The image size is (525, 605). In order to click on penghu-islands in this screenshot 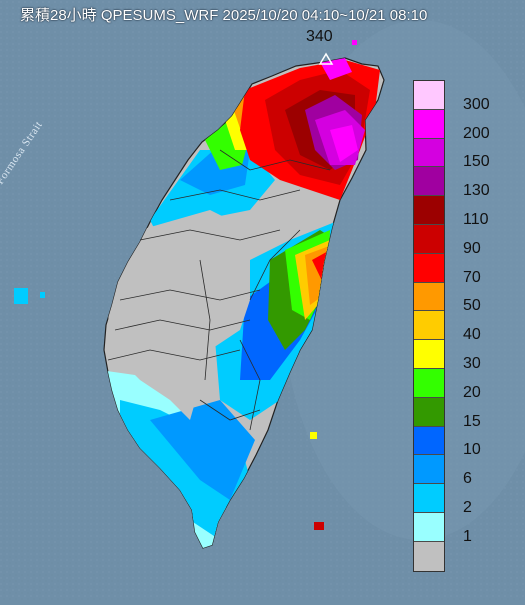, I will do `click(21, 296)`.